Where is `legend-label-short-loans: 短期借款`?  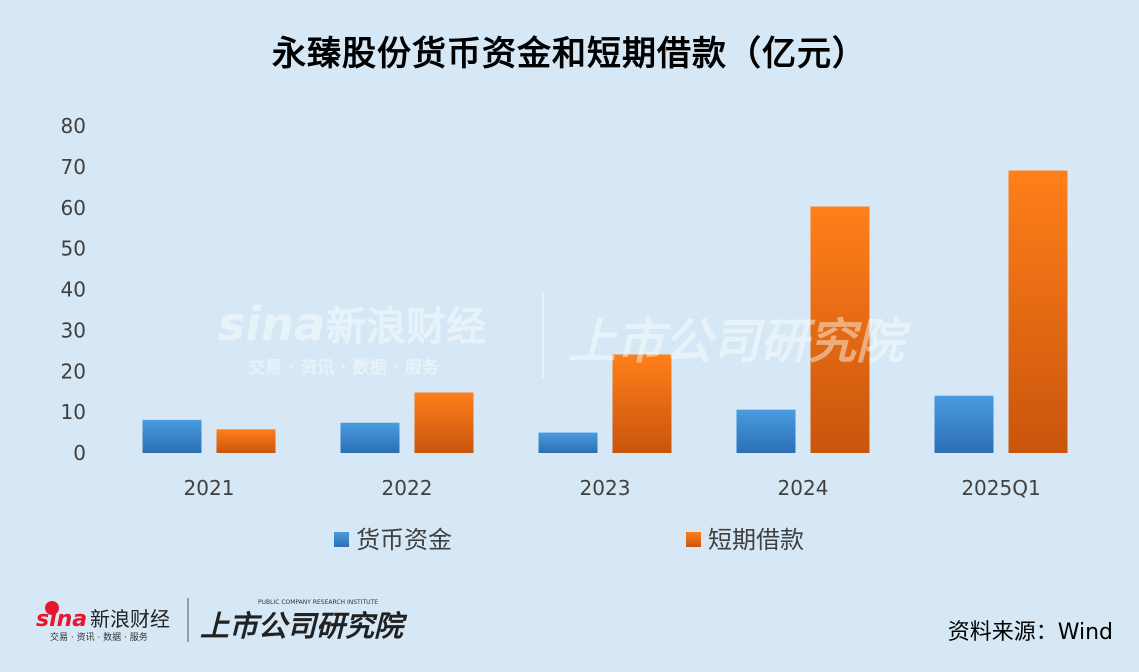
legend-label-short-loans: 短期借款 is located at coordinates (756, 540).